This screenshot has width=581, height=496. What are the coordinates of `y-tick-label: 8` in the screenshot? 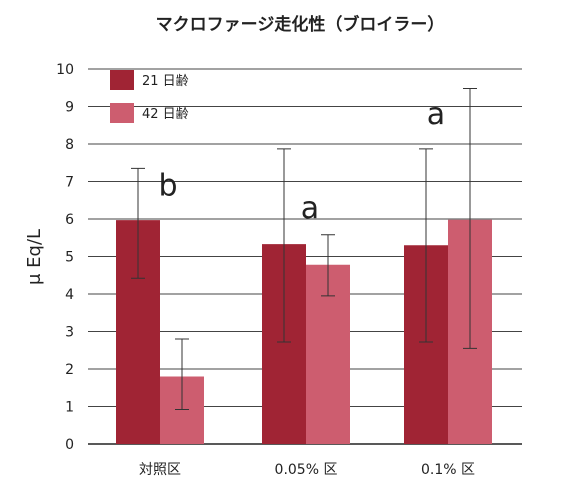 It's located at (69, 145).